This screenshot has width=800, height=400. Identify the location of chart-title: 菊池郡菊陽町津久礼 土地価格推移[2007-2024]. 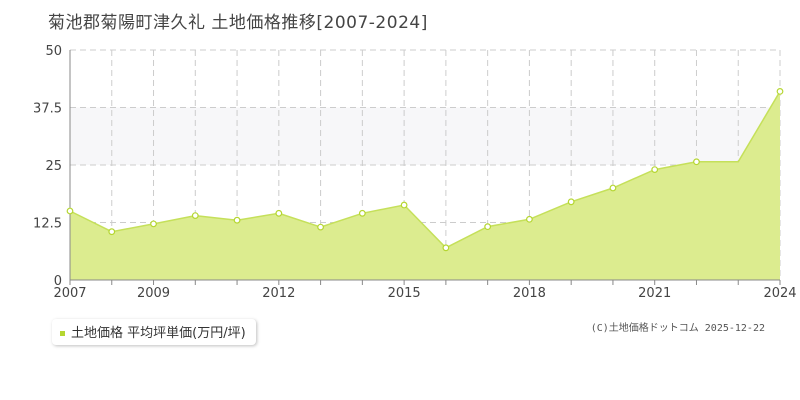
(238, 23).